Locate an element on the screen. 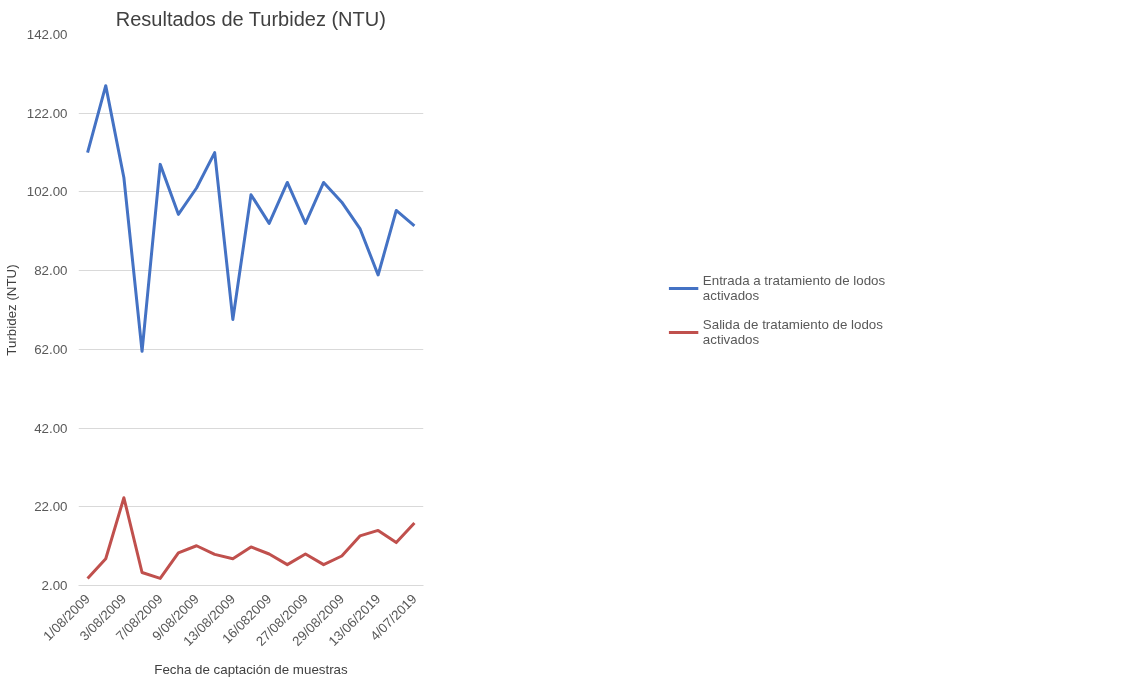 Image resolution: width=1144 pixels, height=687 pixels. y-tick-label: 82.00 is located at coordinates (51, 271).